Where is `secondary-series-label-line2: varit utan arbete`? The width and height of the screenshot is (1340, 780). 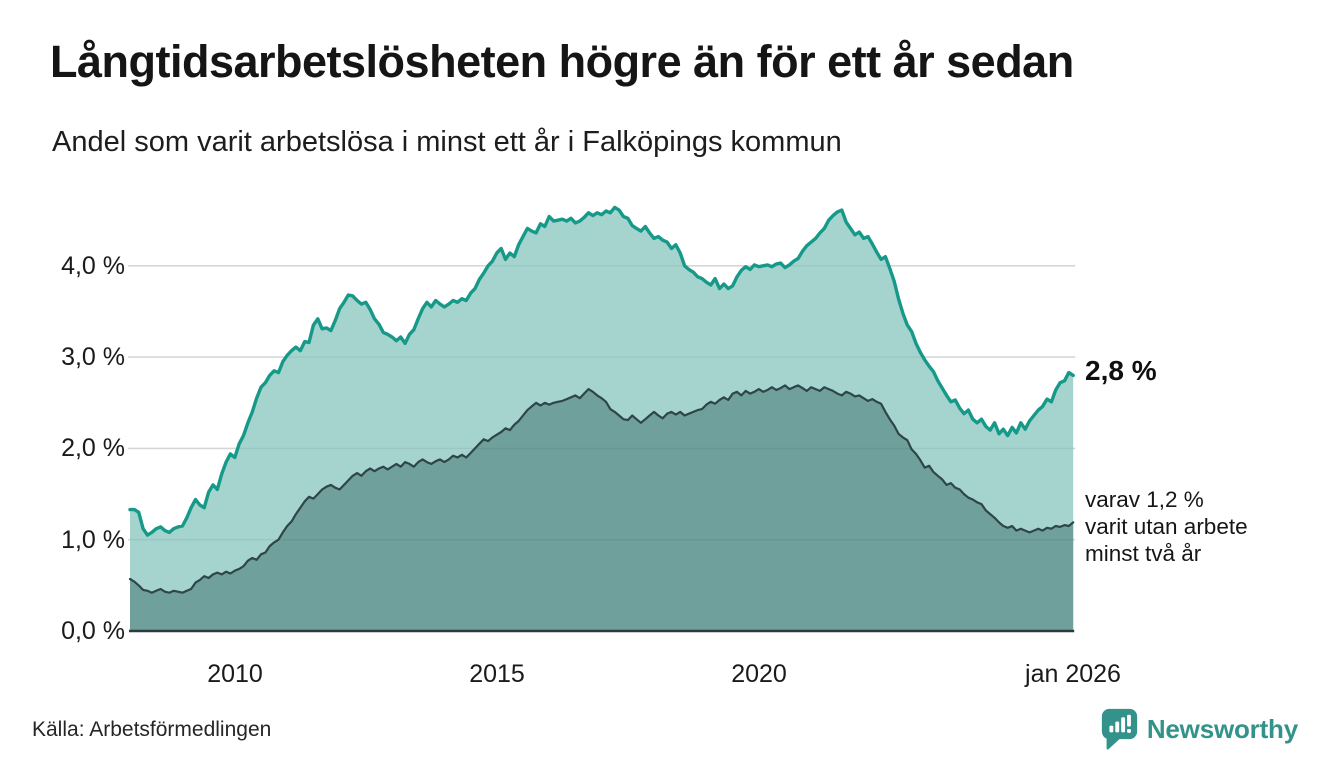 secondary-series-label-line2: varit utan arbete is located at coordinates (1166, 526).